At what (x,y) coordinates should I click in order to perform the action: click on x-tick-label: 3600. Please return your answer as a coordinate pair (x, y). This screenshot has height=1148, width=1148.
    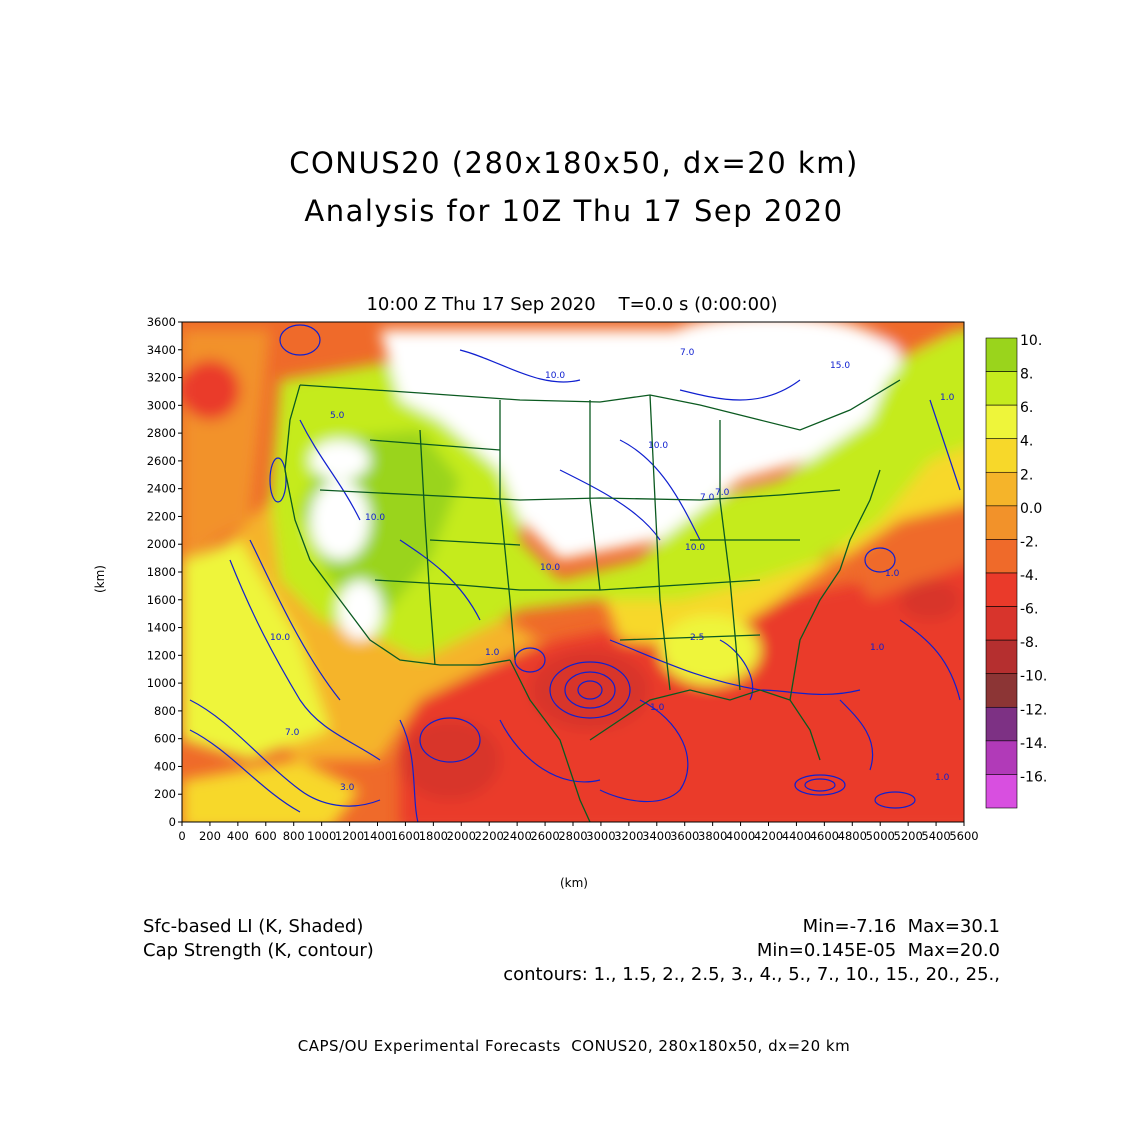
    Looking at the image, I should click on (684, 836).